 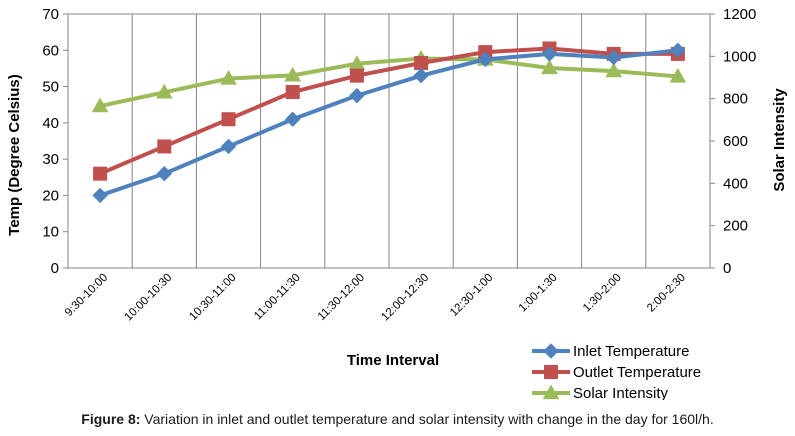 What do you see at coordinates (149, 298) in the screenshot?
I see `x-tick-label: 10:00-10:30` at bounding box center [149, 298].